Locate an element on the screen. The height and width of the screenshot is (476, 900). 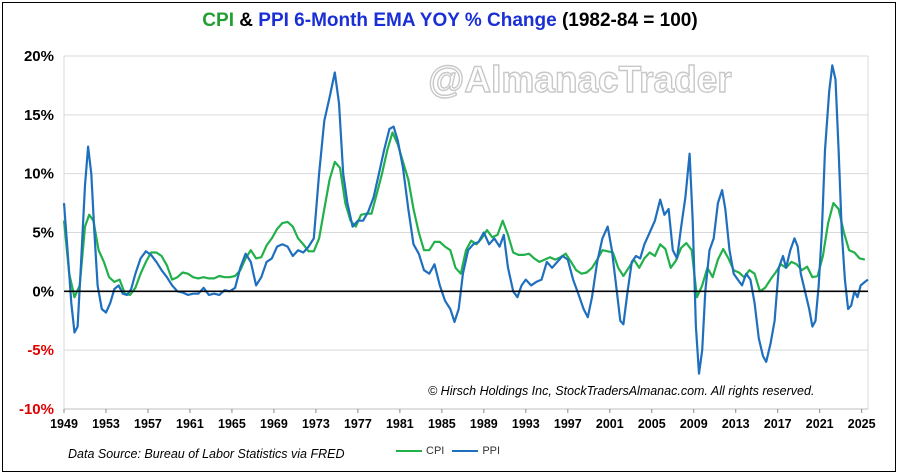
y-tick-label: -10% is located at coordinates (36, 409).